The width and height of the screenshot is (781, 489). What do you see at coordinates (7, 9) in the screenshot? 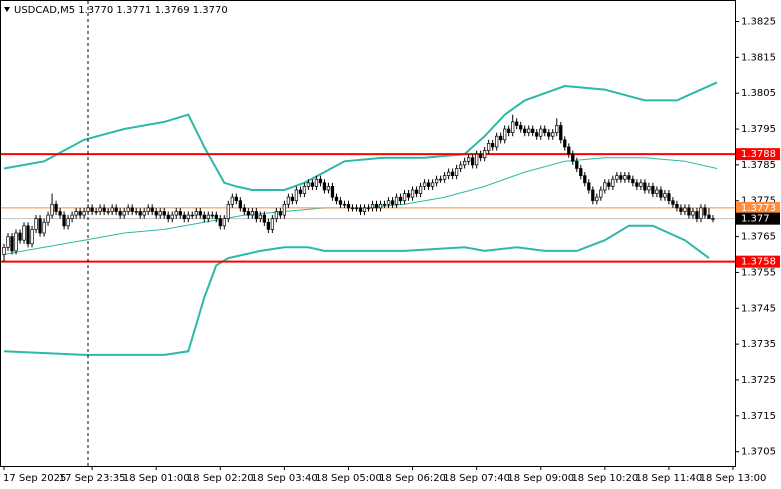
I see `menu-icon` at bounding box center [7, 9].